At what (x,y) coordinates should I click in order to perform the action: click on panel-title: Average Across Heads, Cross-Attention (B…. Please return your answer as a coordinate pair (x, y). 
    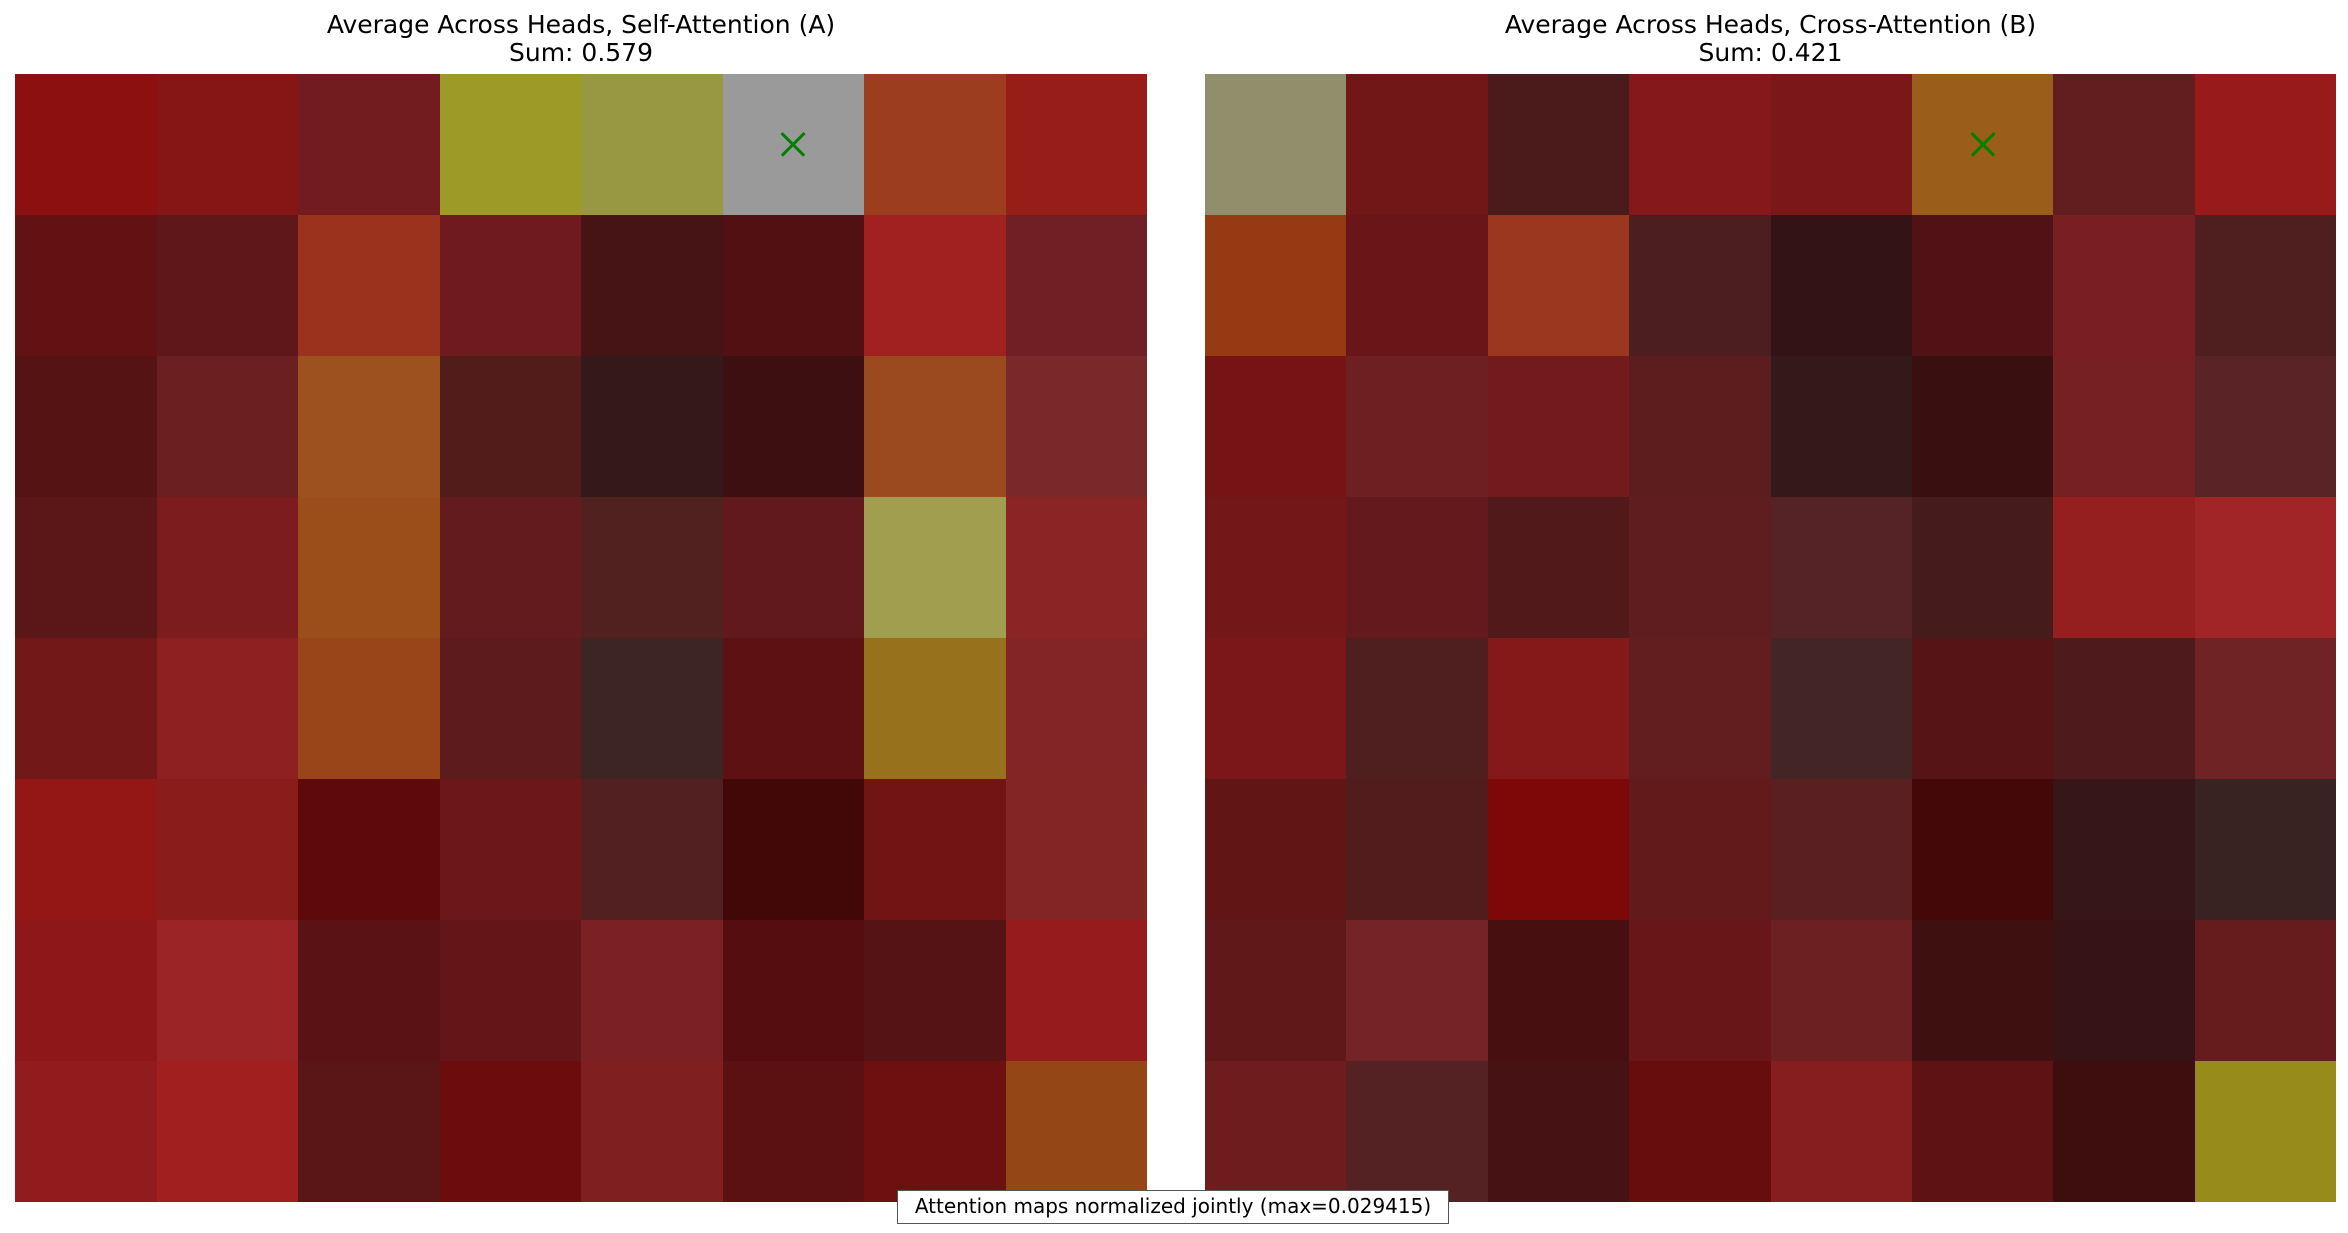
    Looking at the image, I should click on (1770, 24).